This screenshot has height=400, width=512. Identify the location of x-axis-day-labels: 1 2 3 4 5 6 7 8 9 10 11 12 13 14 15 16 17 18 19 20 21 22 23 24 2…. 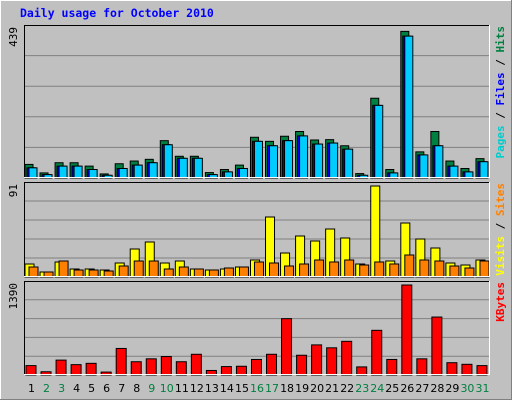
(258, 388).